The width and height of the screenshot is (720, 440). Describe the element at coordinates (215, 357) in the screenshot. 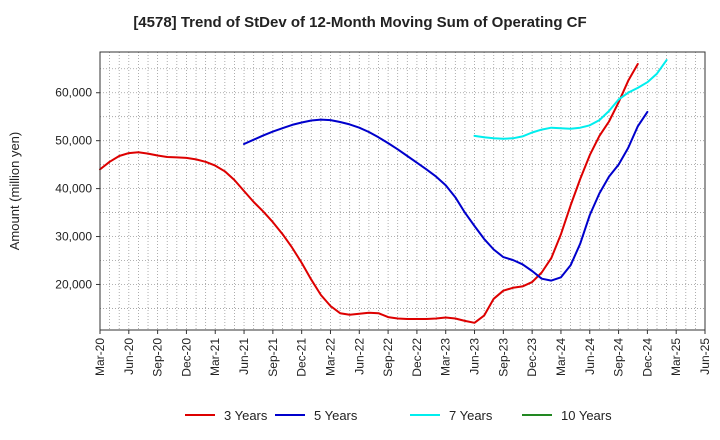

I see `x-tick-label: Mar-21` at that location.